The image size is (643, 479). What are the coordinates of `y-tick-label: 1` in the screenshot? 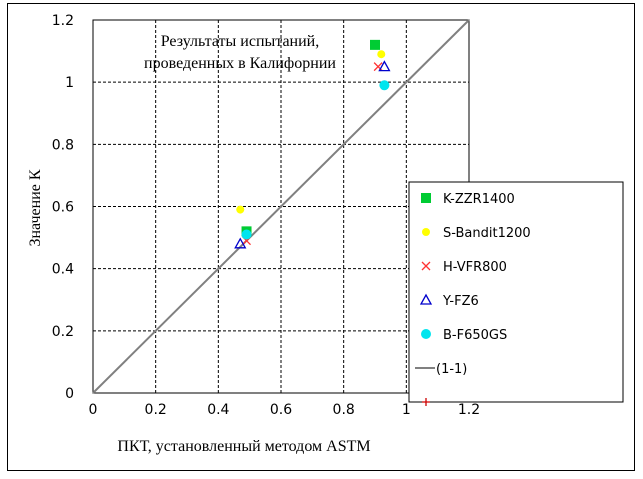 It's located at (69, 83).